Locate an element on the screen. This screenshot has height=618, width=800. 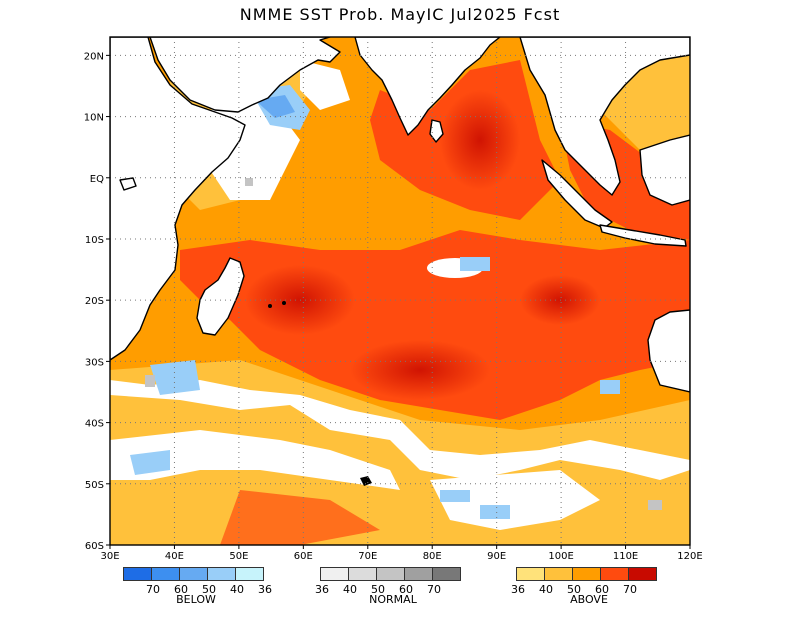
legend-below-tick: 50 is located at coordinates (209, 589).